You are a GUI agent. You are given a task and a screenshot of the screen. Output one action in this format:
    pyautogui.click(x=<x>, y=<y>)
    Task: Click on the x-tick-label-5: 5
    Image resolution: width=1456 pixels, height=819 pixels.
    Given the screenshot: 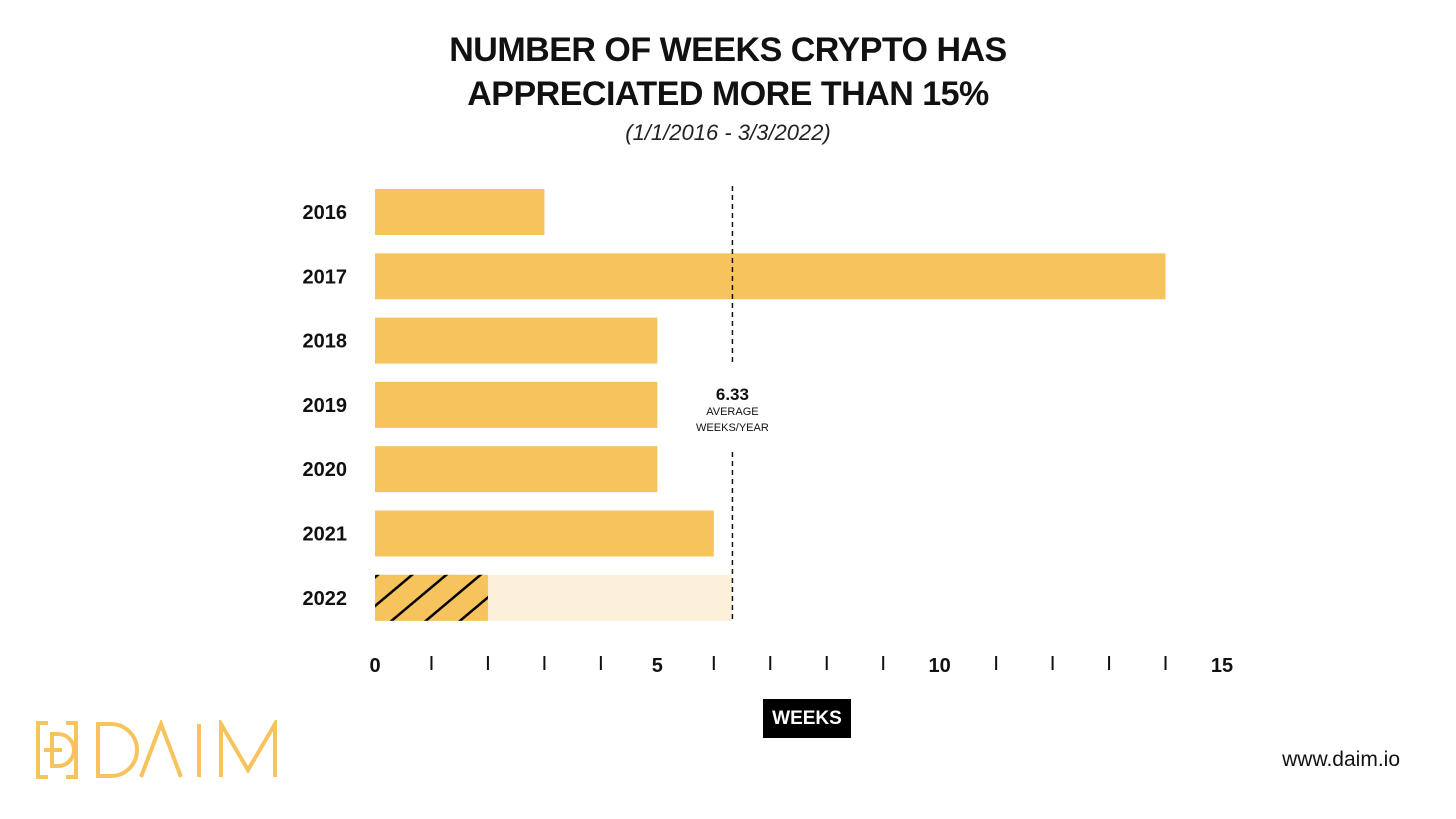 What is the action you would take?
    pyautogui.click(x=657, y=666)
    